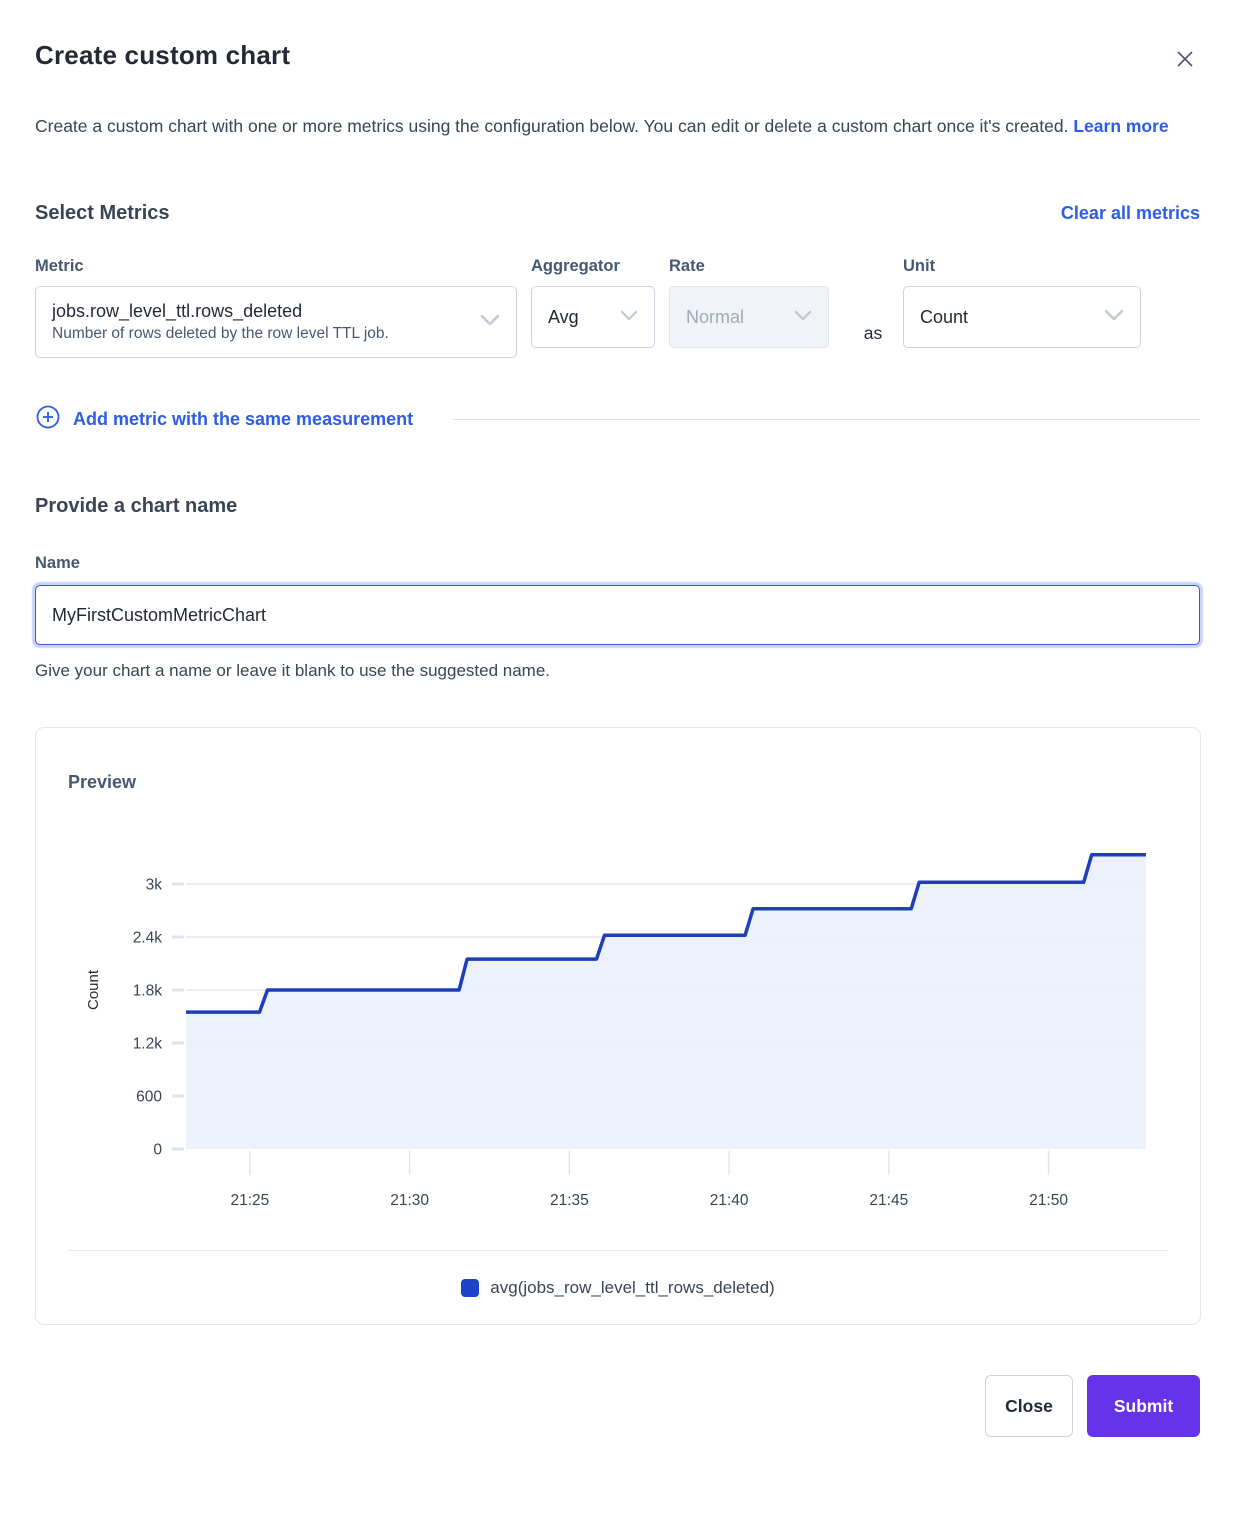 Image resolution: width=1236 pixels, height=1538 pixels. What do you see at coordinates (102, 213) in the screenshot?
I see `select-metrics-heading: Select Metrics` at bounding box center [102, 213].